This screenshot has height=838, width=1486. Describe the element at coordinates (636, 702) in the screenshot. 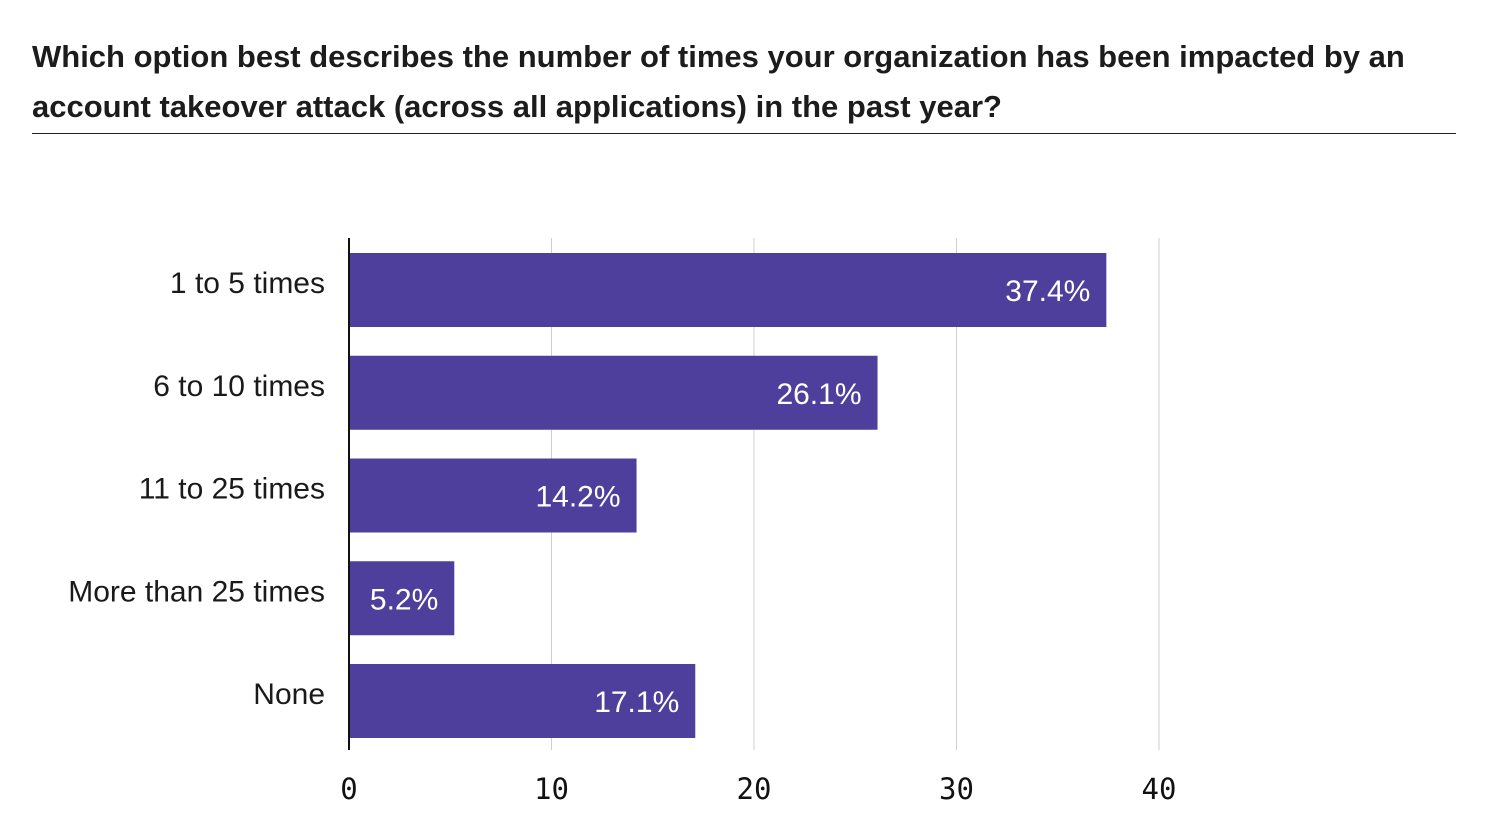

I see `value-label: 17.1%` at that location.